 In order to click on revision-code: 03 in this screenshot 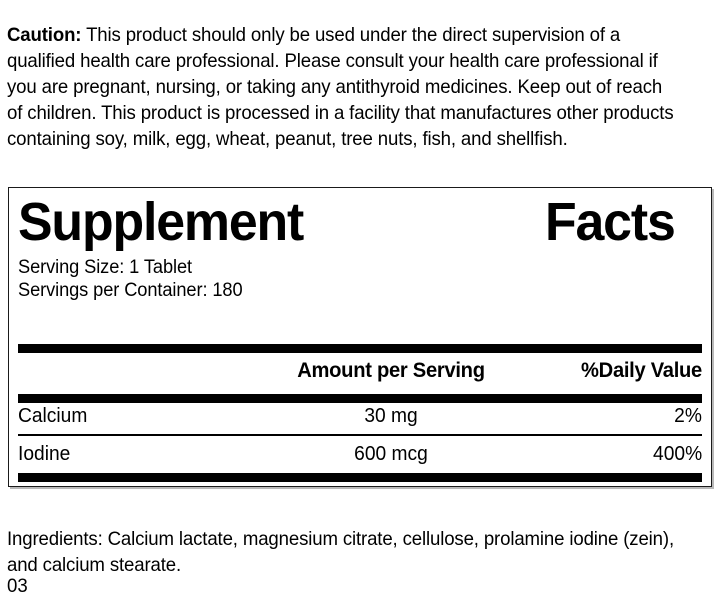, I will do `click(17, 586)`.